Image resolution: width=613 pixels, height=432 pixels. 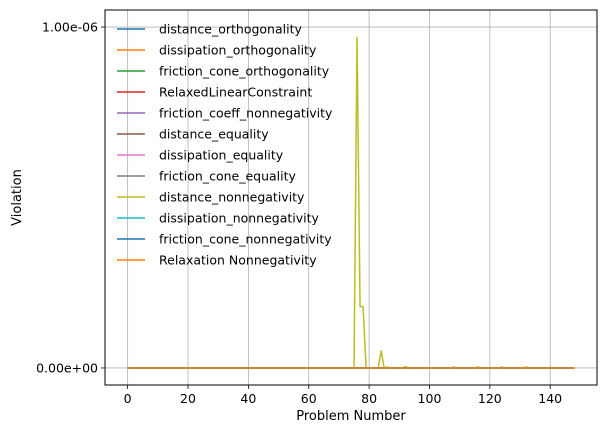 I want to click on x-tick-label: 140, so click(x=550, y=398).